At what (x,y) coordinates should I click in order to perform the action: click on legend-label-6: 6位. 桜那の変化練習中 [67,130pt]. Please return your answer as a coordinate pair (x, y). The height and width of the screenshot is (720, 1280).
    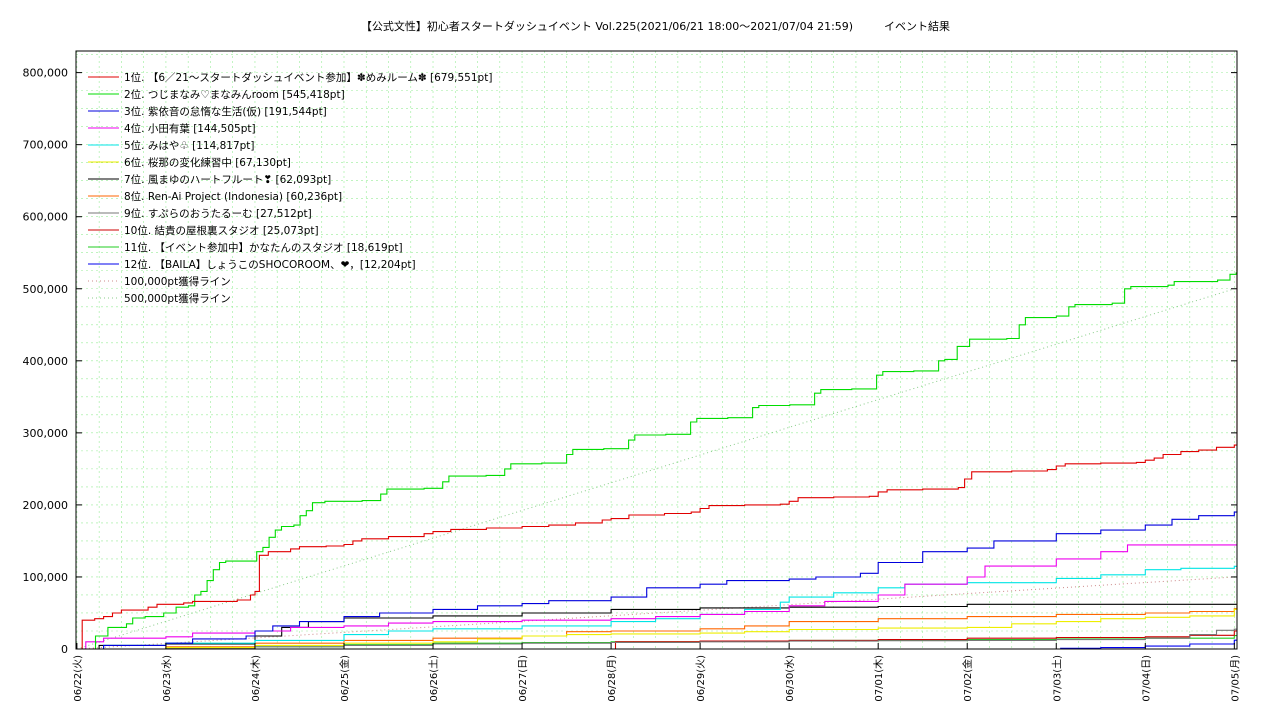
    Looking at the image, I should click on (207, 162).